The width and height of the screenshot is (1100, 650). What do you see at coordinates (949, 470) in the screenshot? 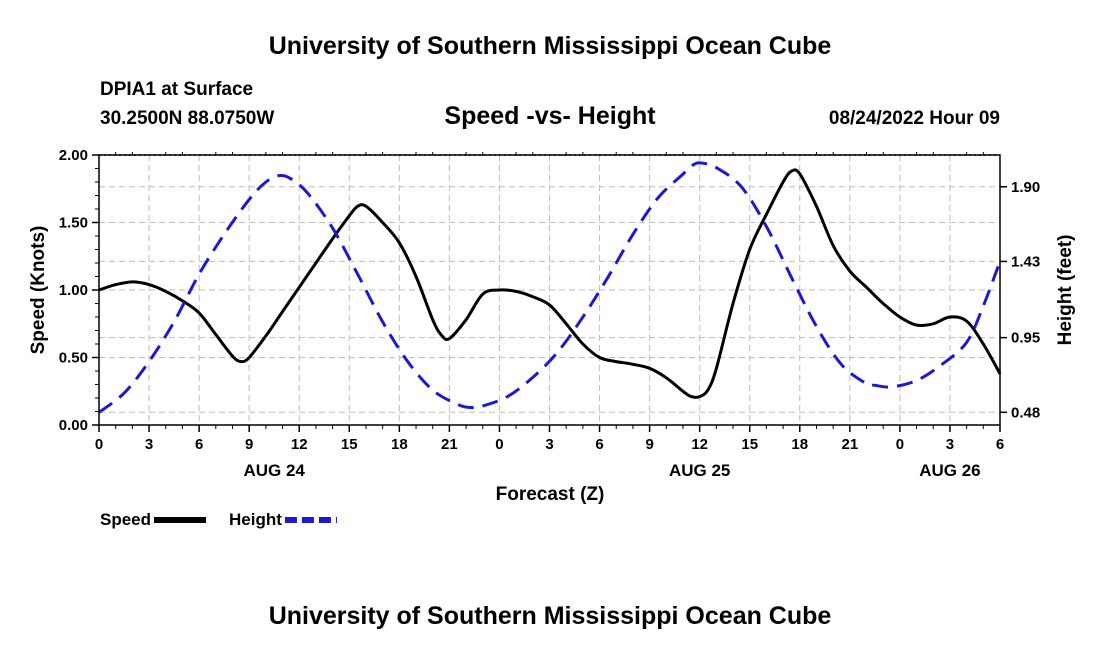
I see `date-label: AUG 26` at bounding box center [949, 470].